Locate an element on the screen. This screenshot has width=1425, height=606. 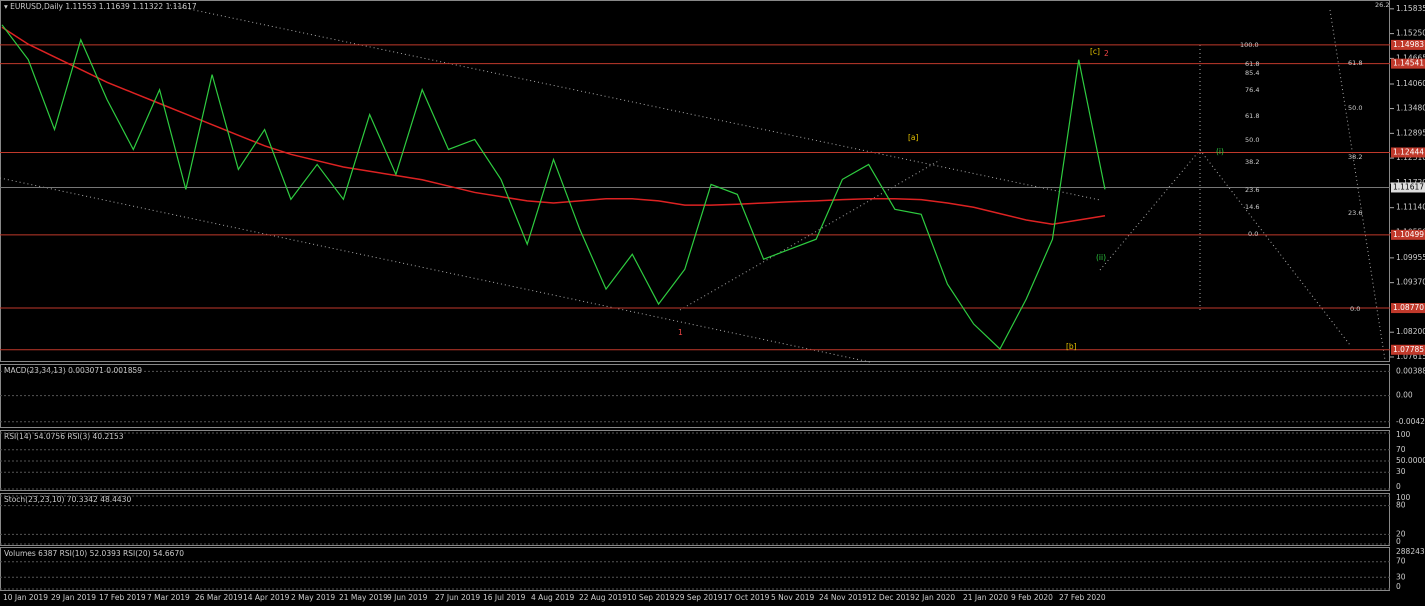
x-tick-label: 24 Nov 2019 is located at coordinates (843, 597).